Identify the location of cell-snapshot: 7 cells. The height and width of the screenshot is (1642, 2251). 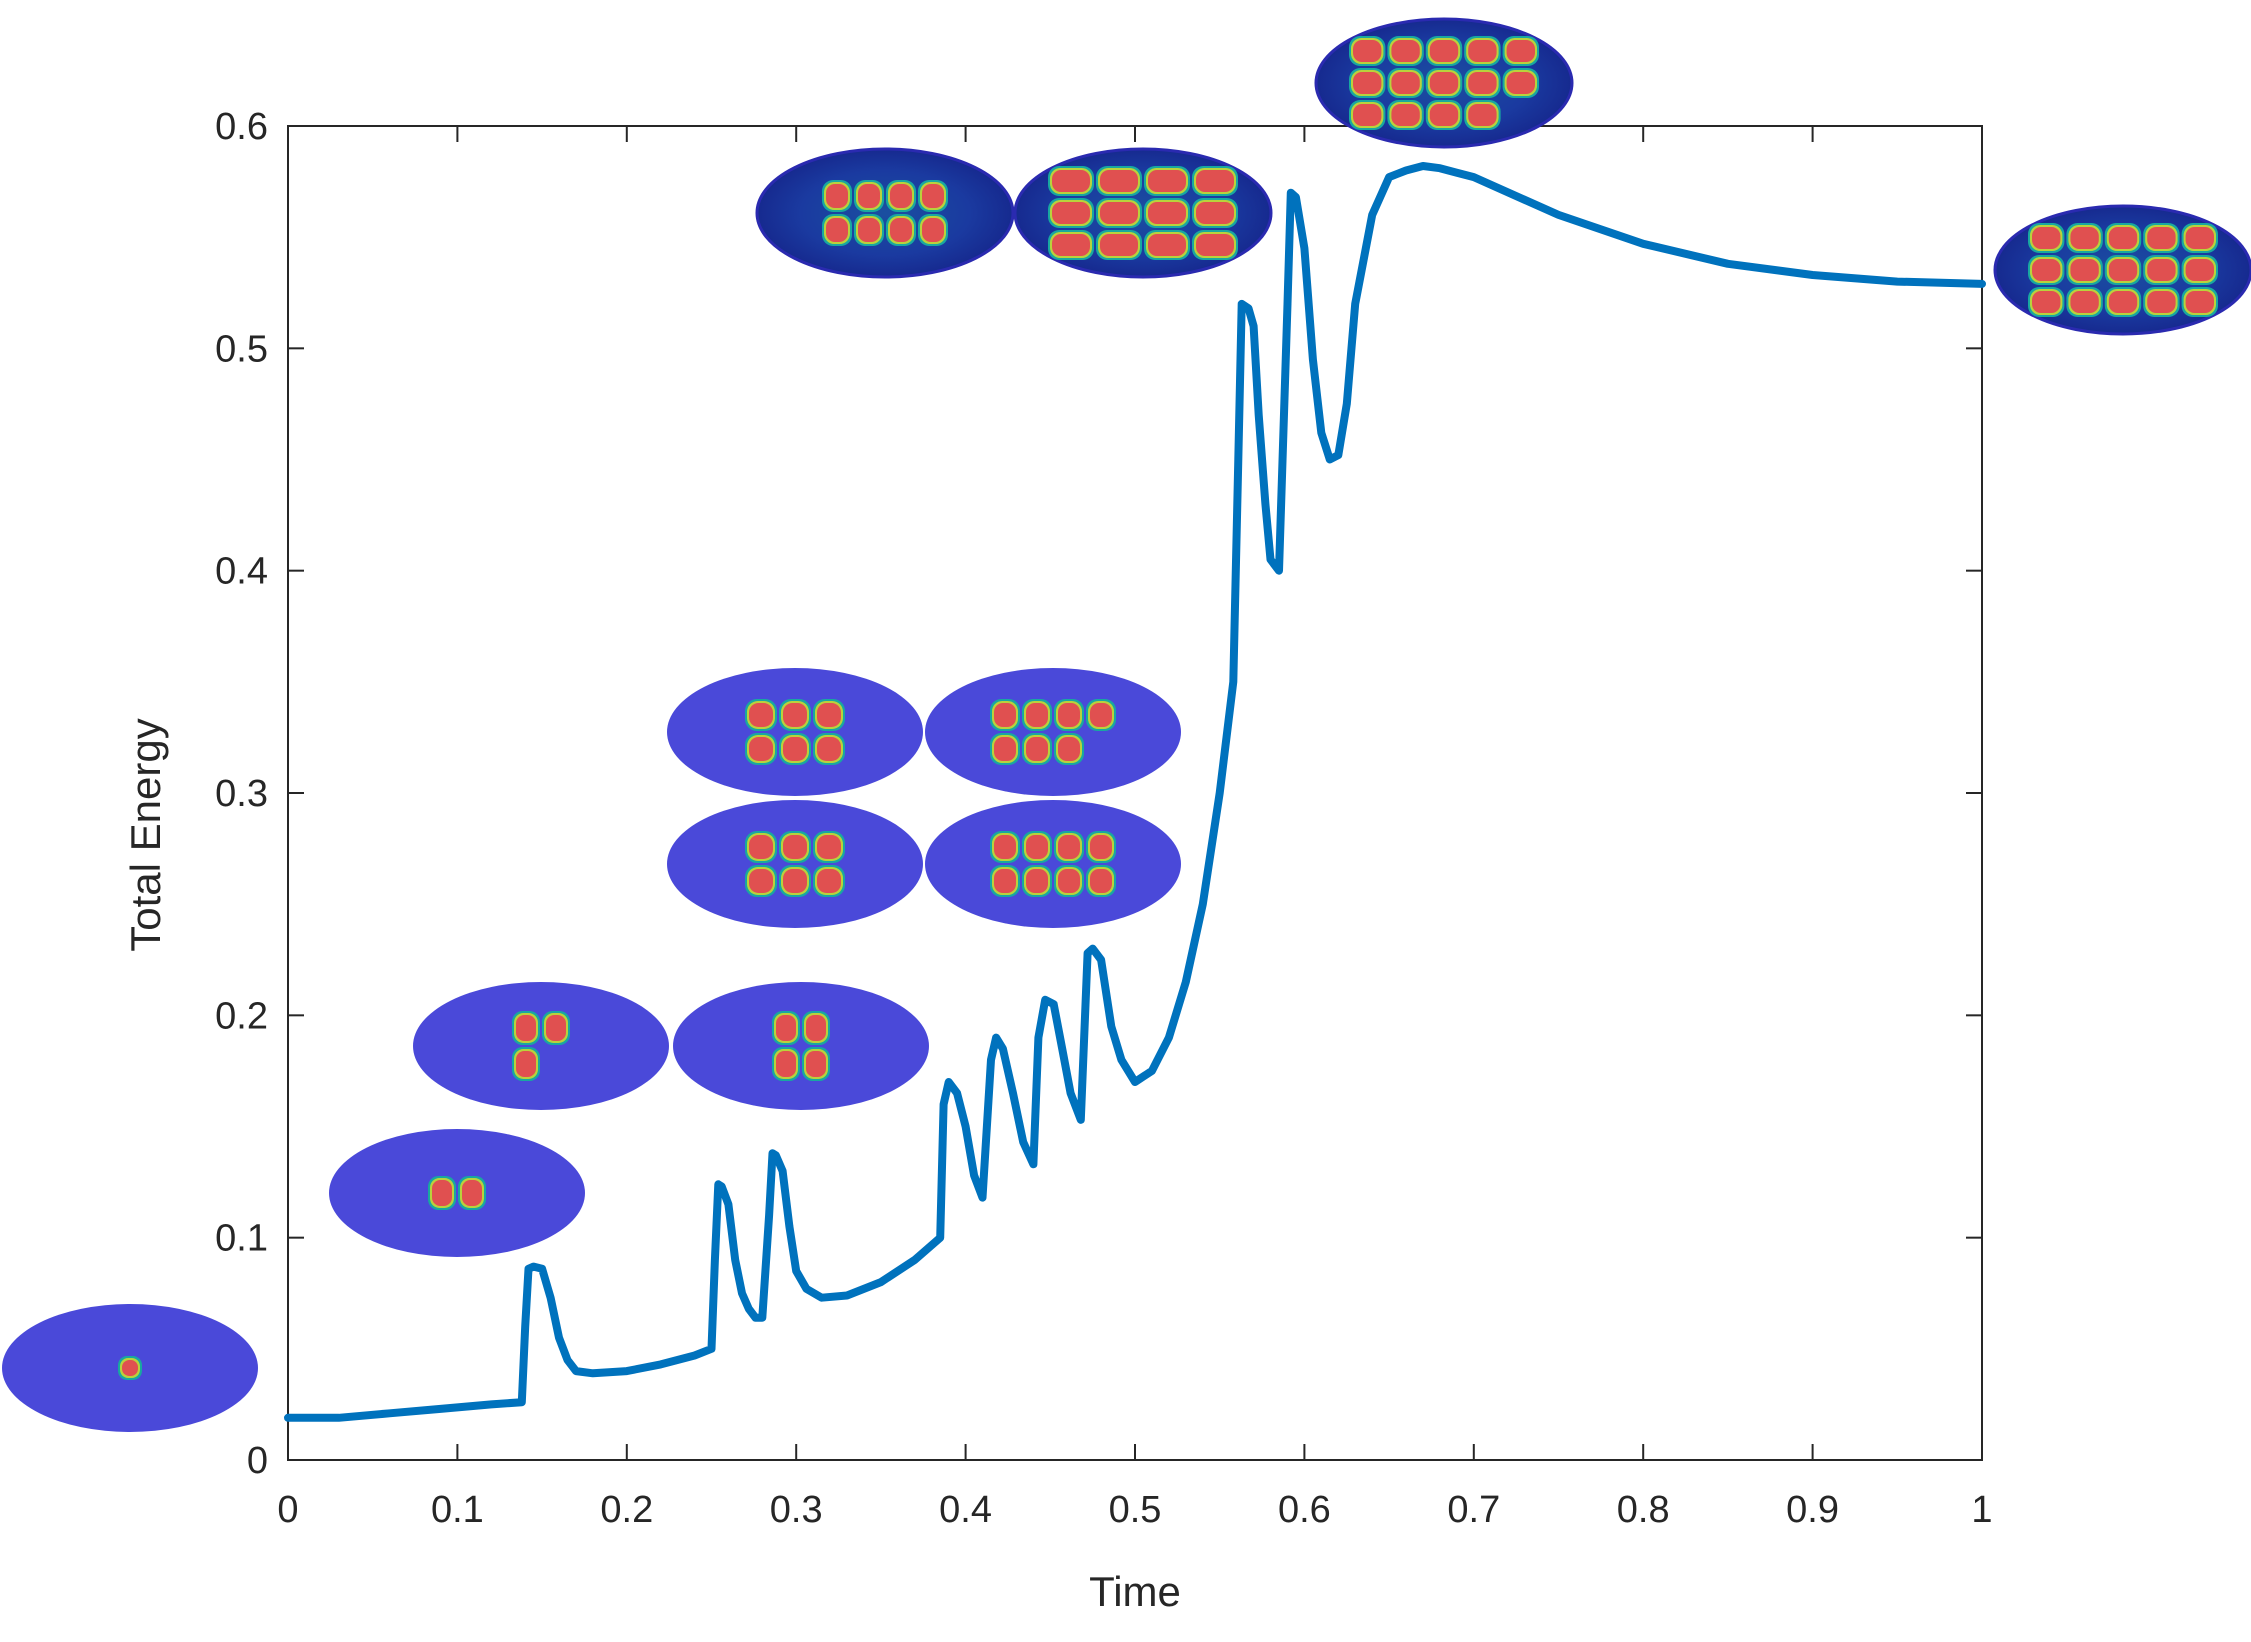
(1053, 732).